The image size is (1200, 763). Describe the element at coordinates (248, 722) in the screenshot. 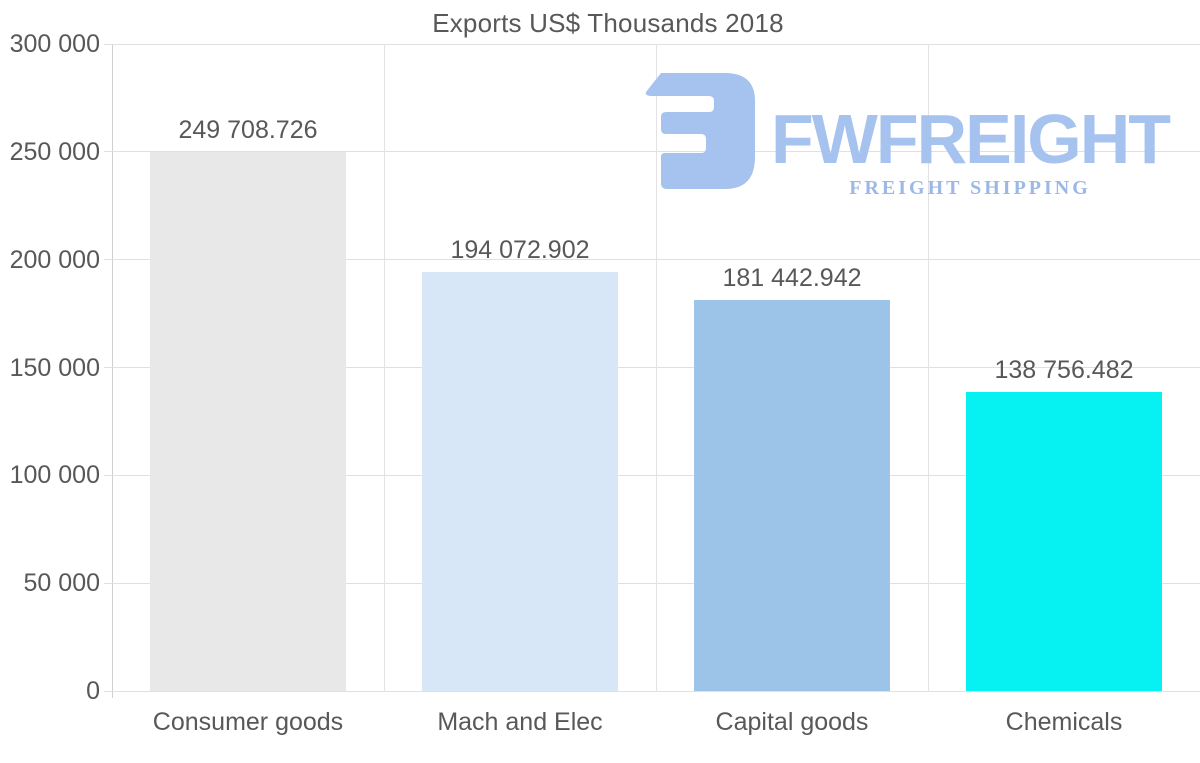

I see `x-category-label: Consumer goods` at that location.